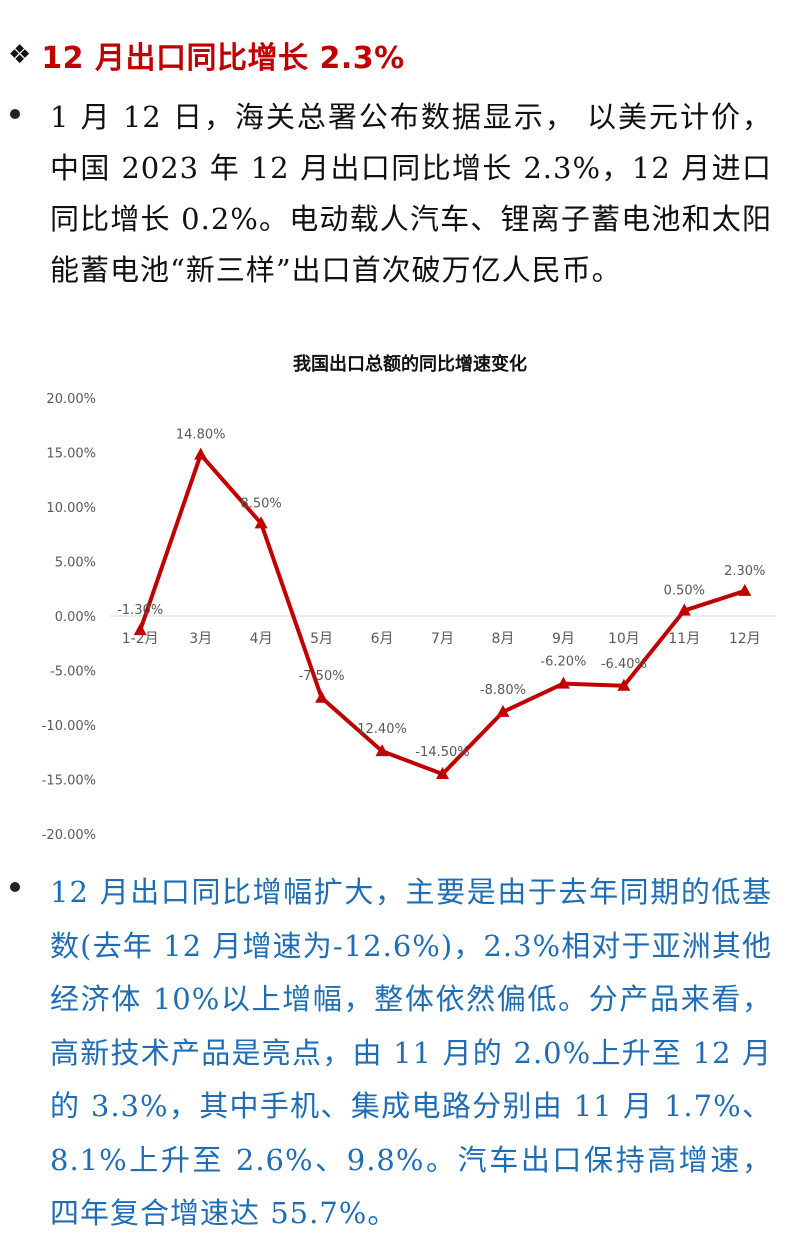 The width and height of the screenshot is (789, 1255). What do you see at coordinates (71, 508) in the screenshot?
I see `y-tick-label: 10.00%` at bounding box center [71, 508].